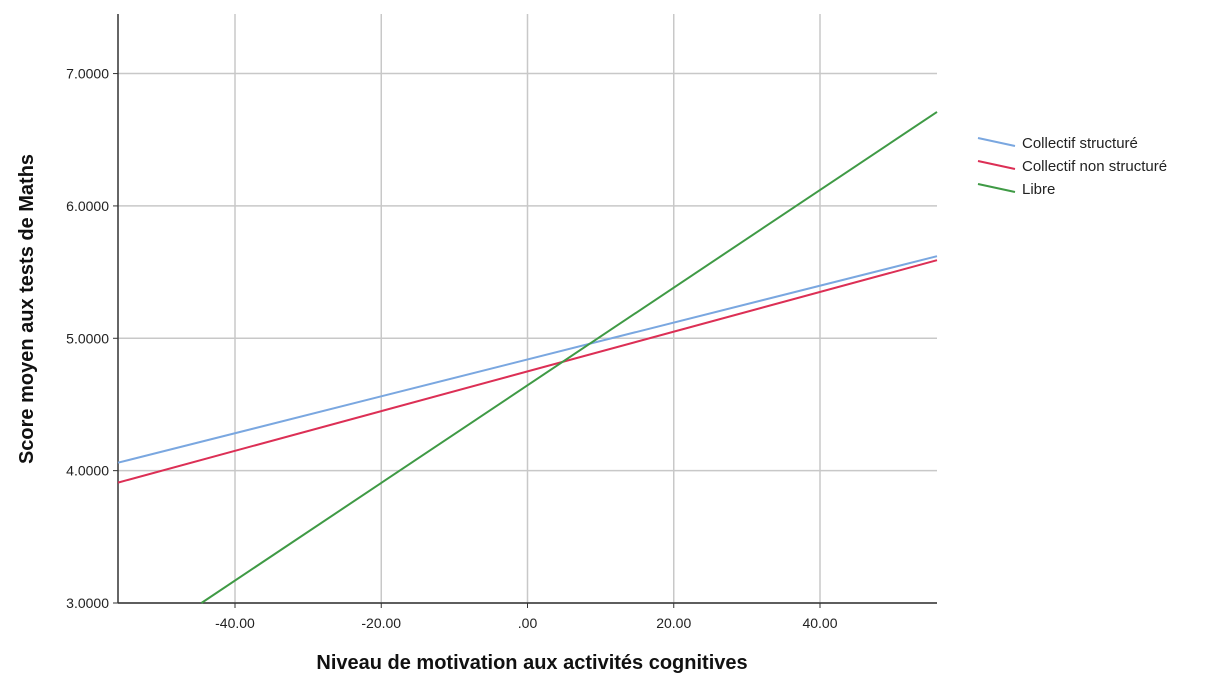 This screenshot has height=675, width=1222. I want to click on x-tick-label: 40.00, so click(819, 623).